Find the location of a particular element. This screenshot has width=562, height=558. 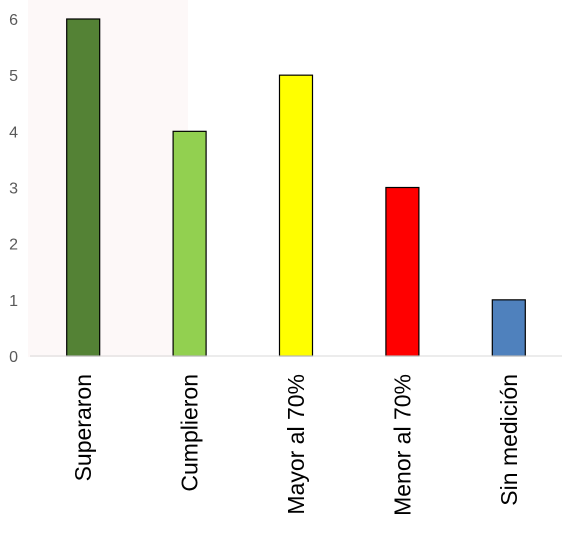

y-tick-label: 1 is located at coordinates (13, 301).